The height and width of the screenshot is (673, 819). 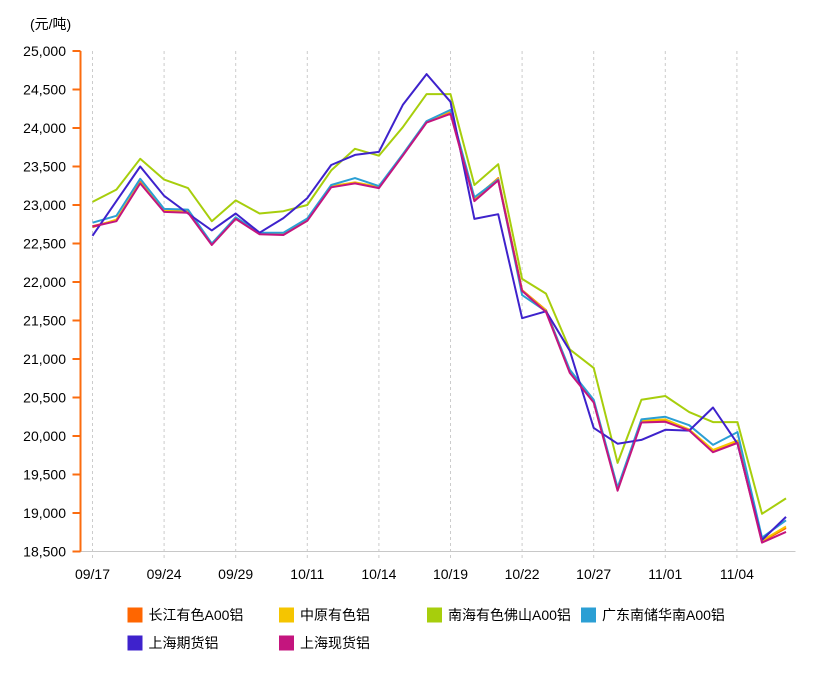 What do you see at coordinates (44, 436) in the screenshot?
I see `svg-text: 20,000` at bounding box center [44, 436].